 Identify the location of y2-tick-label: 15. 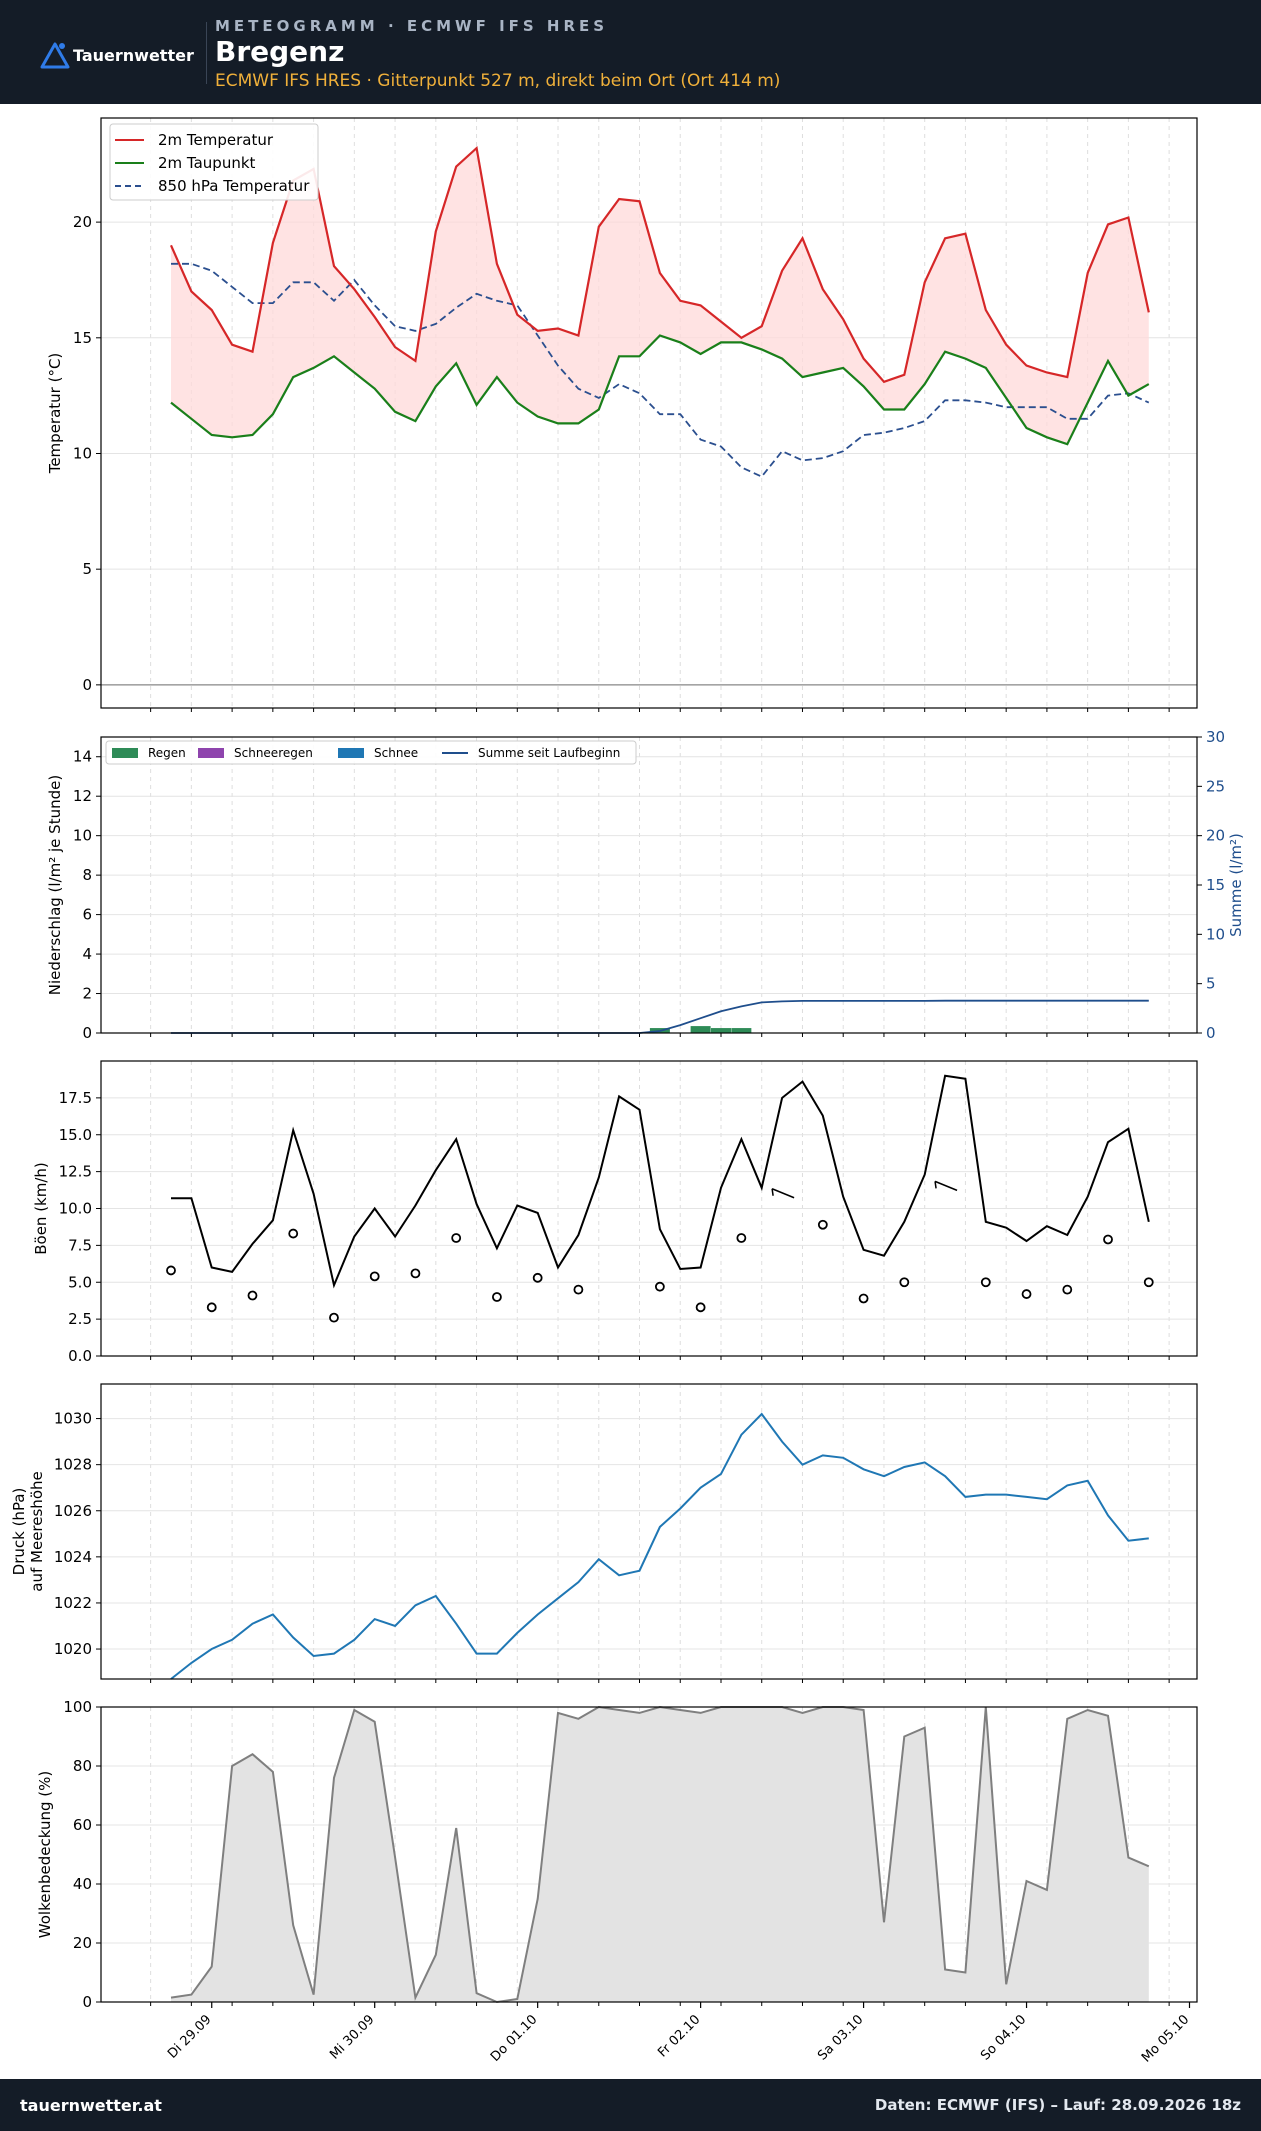
(1215, 885).